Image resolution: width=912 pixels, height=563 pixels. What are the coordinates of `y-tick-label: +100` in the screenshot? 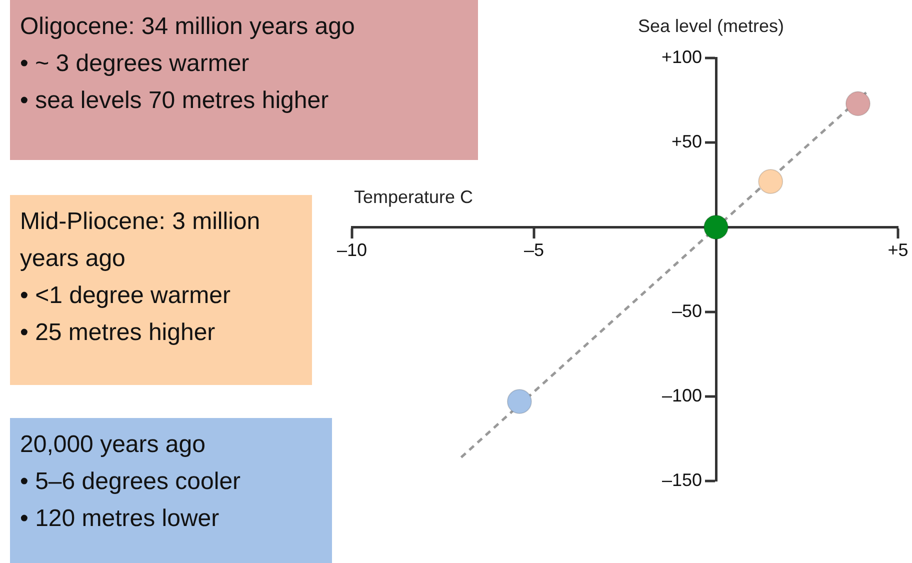 It's located at (681, 56).